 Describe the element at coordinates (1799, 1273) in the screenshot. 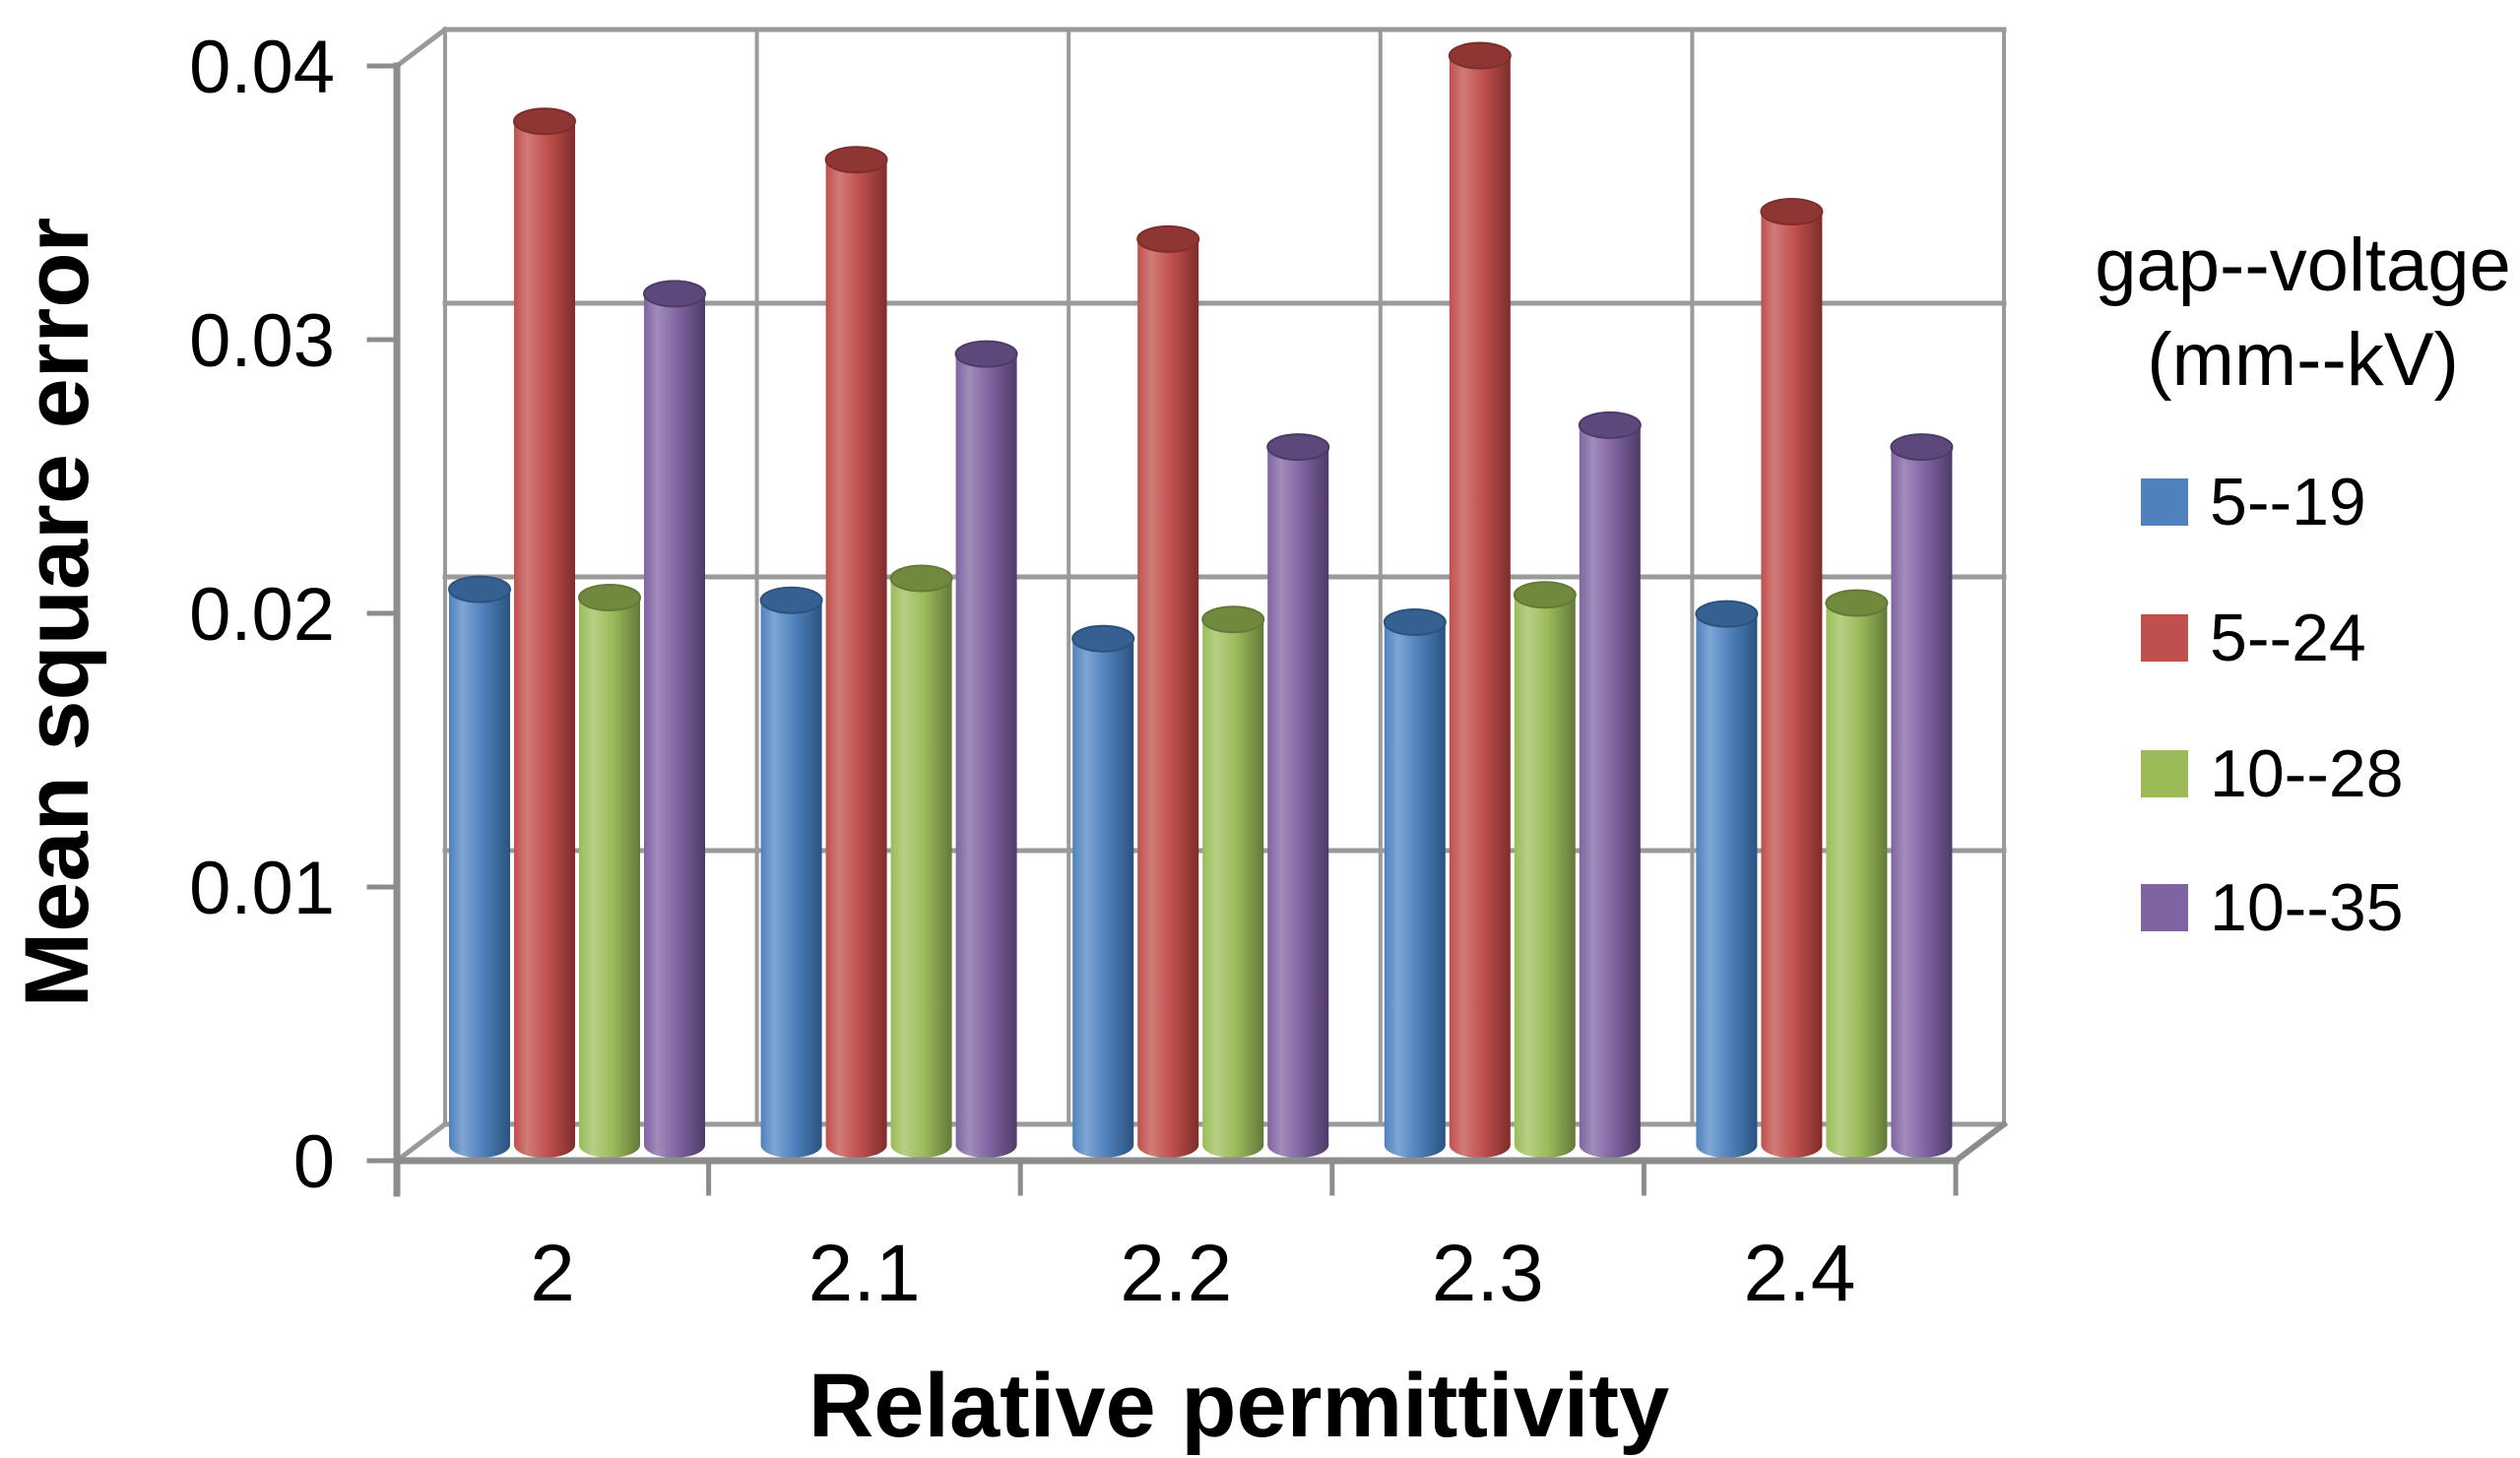

I see `x-tick-label-2.4: 2.4` at that location.